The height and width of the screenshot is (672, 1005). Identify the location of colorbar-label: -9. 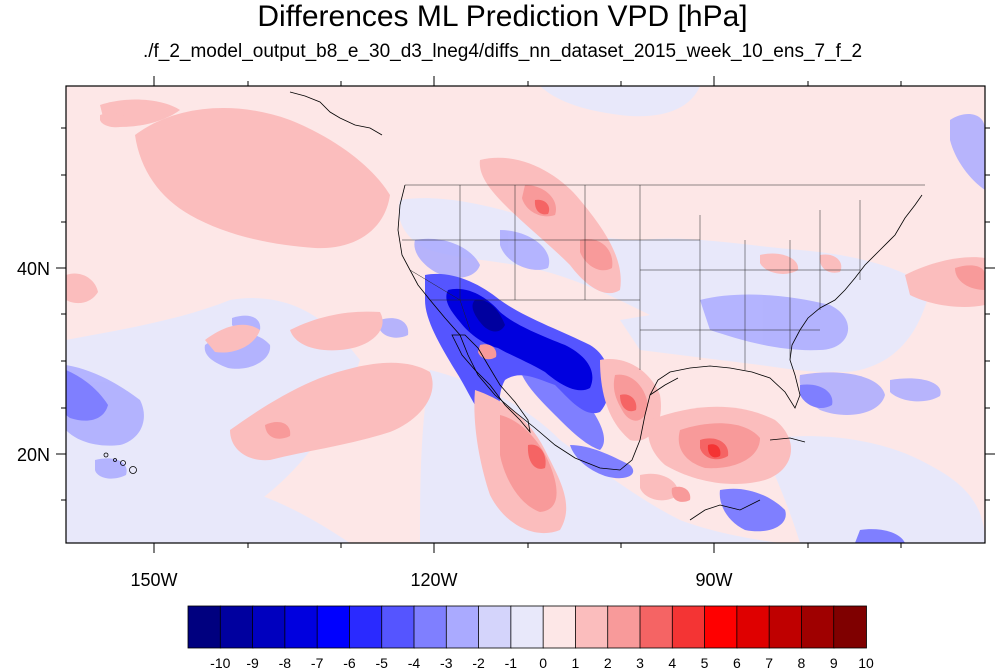
(252, 663).